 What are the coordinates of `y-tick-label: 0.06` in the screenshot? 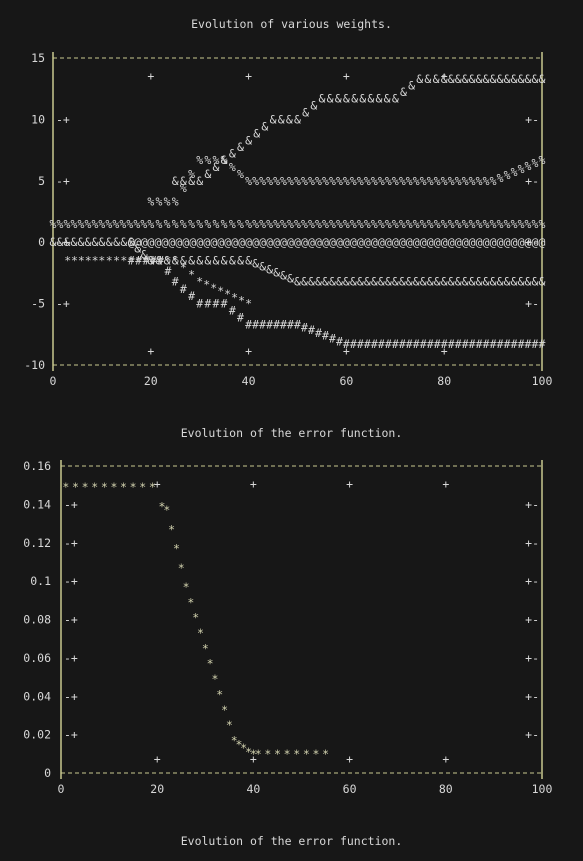 It's located at (37, 658).